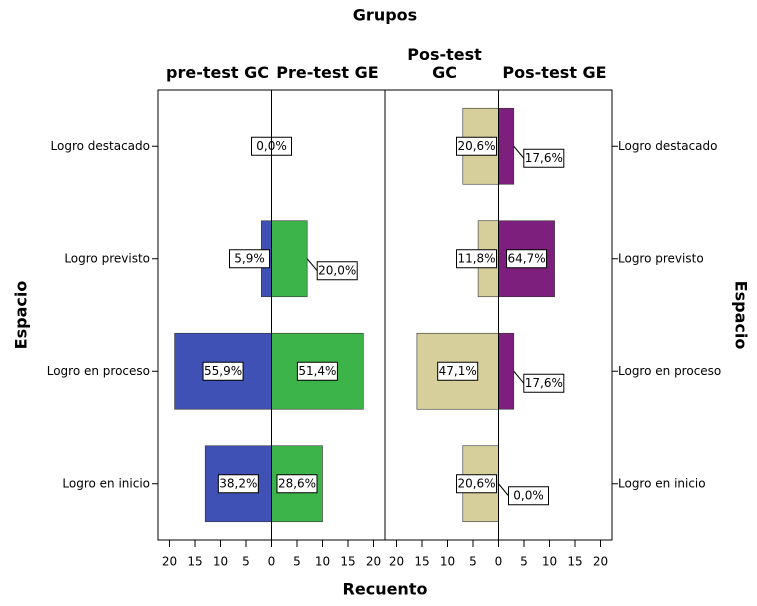 The height and width of the screenshot is (606, 757). I want to click on data-label: 0,0%, so click(528, 495).